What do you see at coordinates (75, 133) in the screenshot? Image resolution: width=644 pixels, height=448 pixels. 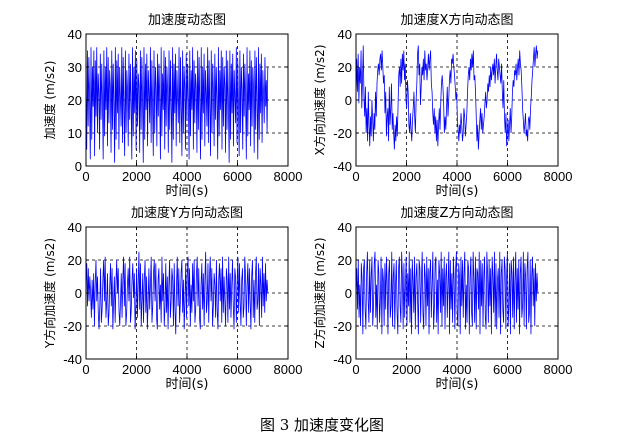 I see `y-tick-label: 10` at bounding box center [75, 133].